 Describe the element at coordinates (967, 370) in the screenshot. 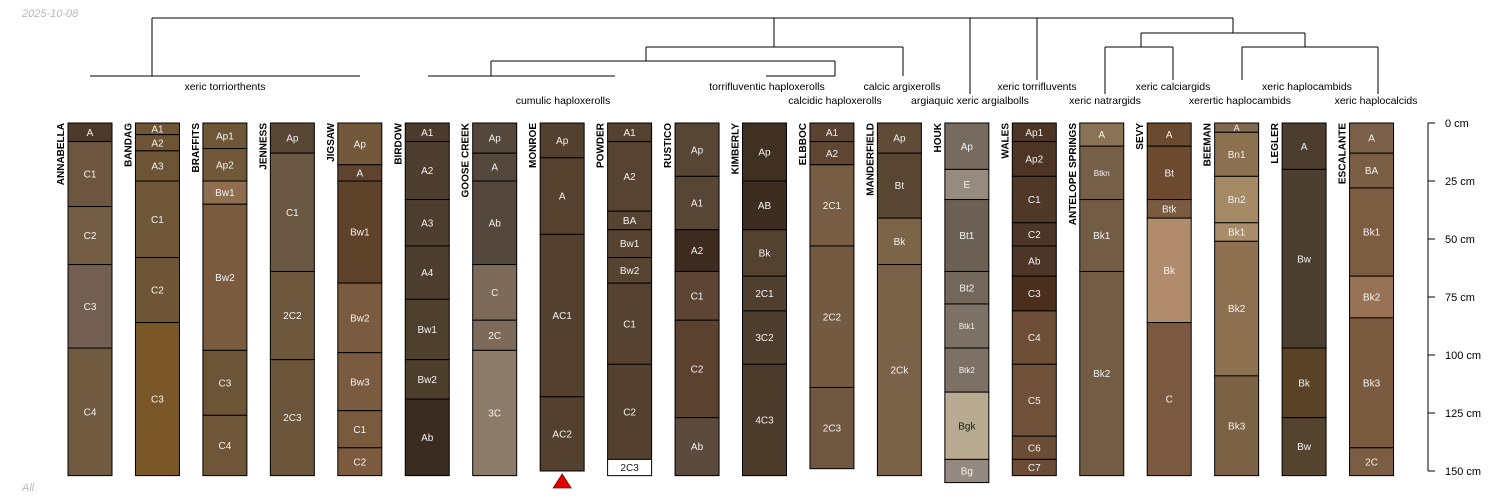

I see `horizon-label: Btk2` at that location.